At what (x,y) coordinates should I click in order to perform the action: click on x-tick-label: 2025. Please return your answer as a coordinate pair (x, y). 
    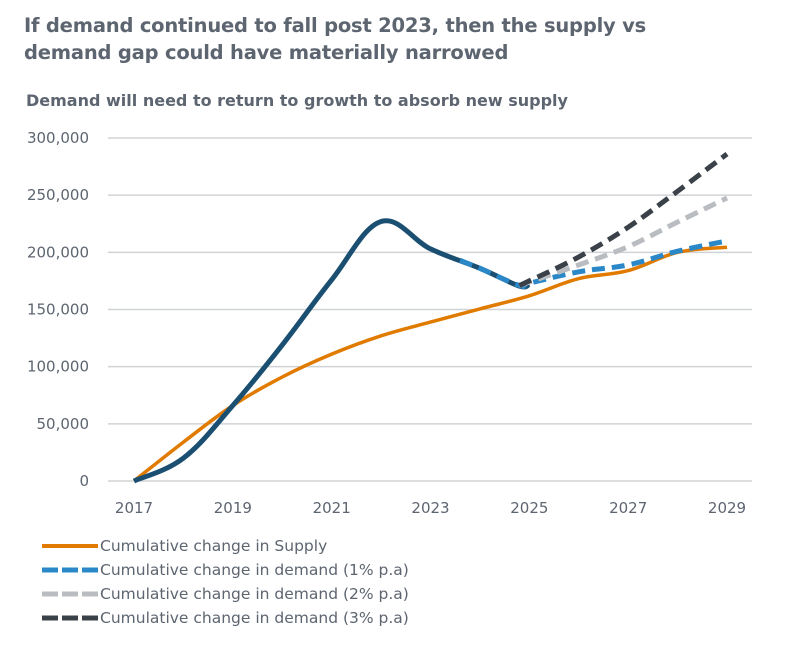
    Looking at the image, I should click on (529, 508).